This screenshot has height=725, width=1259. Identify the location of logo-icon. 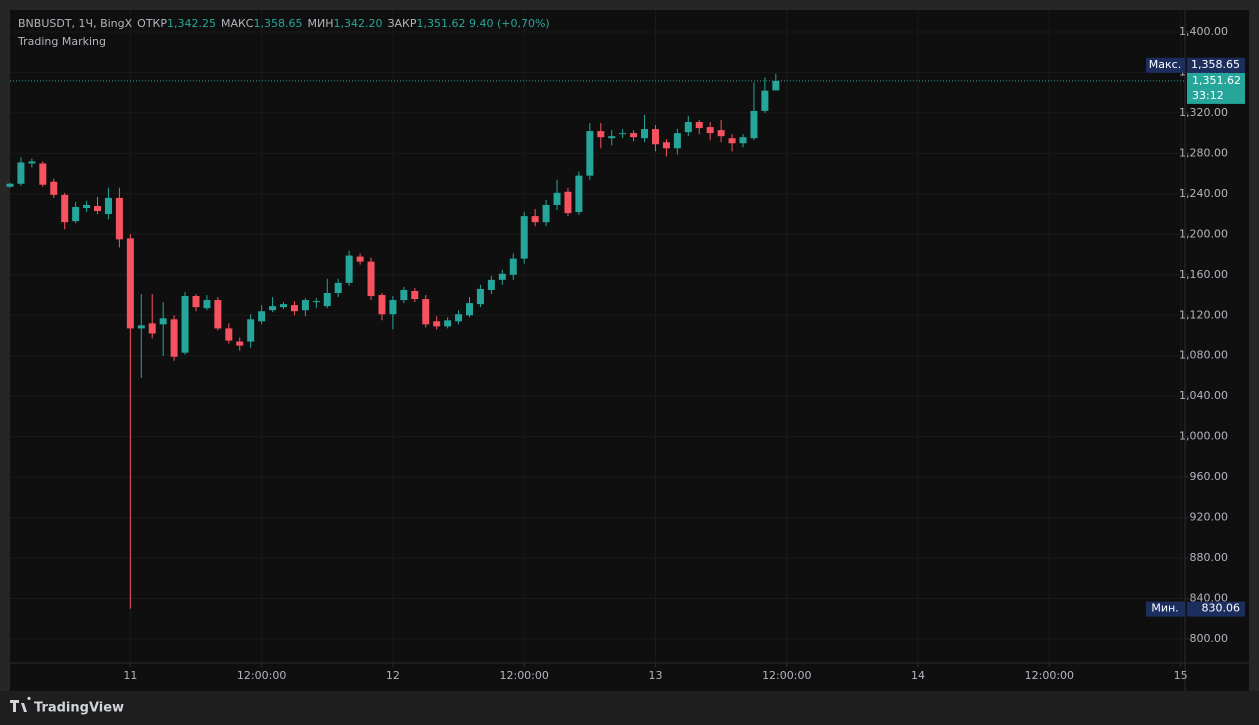
(20, 704).